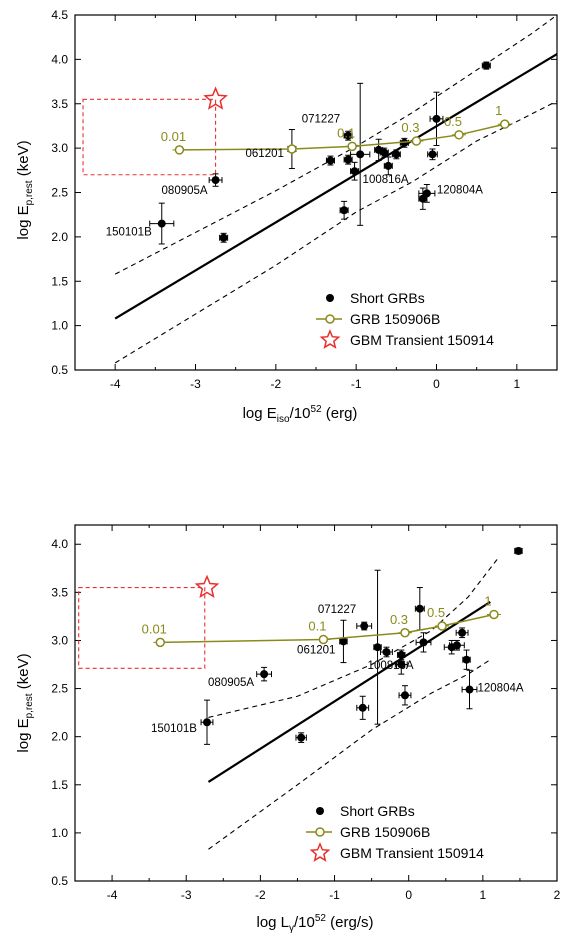 The height and width of the screenshot is (938, 564). I want to click on grb-150906b-line, so click(342, 137).